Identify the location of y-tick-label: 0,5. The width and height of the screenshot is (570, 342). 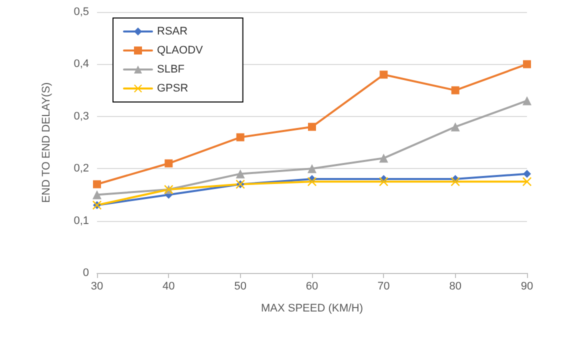
(81, 12).